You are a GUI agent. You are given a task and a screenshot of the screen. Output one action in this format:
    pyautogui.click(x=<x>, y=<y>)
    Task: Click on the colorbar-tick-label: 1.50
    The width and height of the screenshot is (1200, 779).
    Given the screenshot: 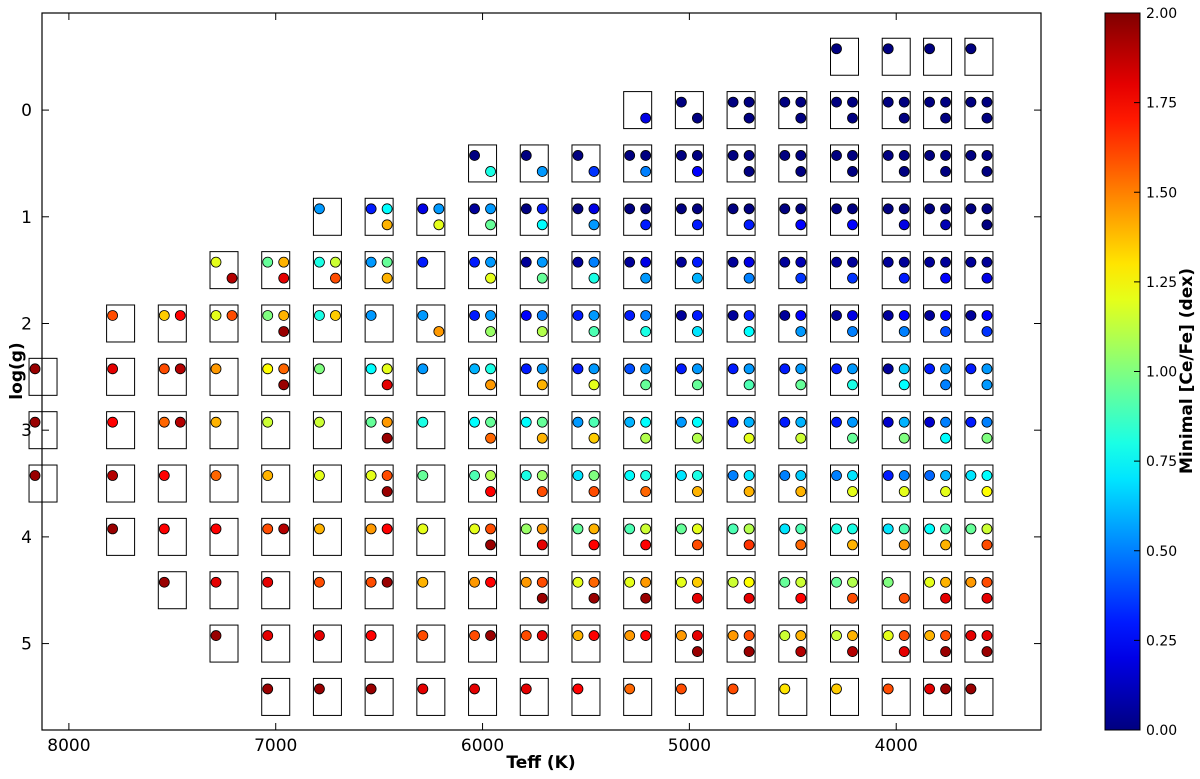 What is the action you would take?
    pyautogui.click(x=1161, y=193)
    